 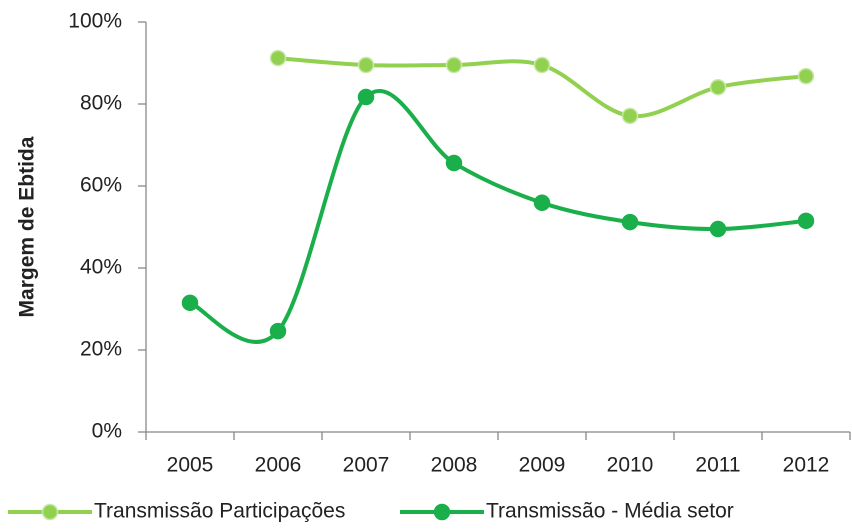 What do you see at coordinates (630, 465) in the screenshot?
I see `x-tick-label: 2010` at bounding box center [630, 465].